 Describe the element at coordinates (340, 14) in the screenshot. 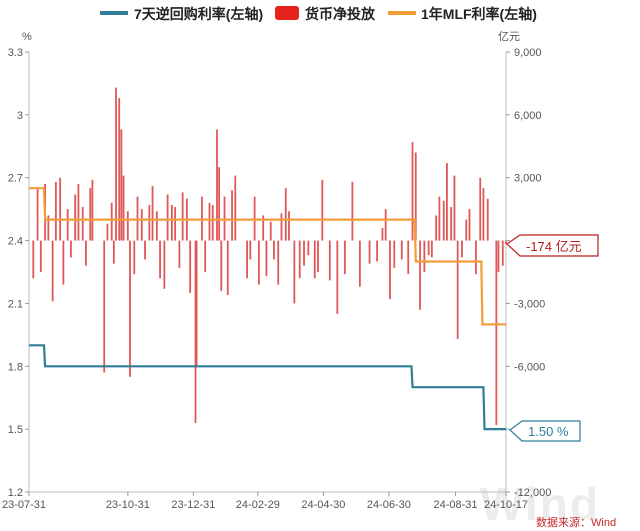

I see `legend-label-net: 货币净投放` at that location.